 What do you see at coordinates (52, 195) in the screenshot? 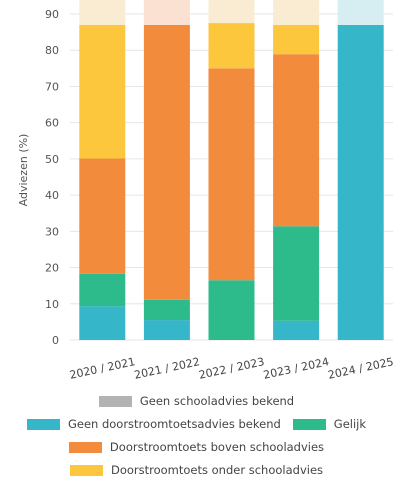
I see `y-tick-label: 40` at bounding box center [52, 195].